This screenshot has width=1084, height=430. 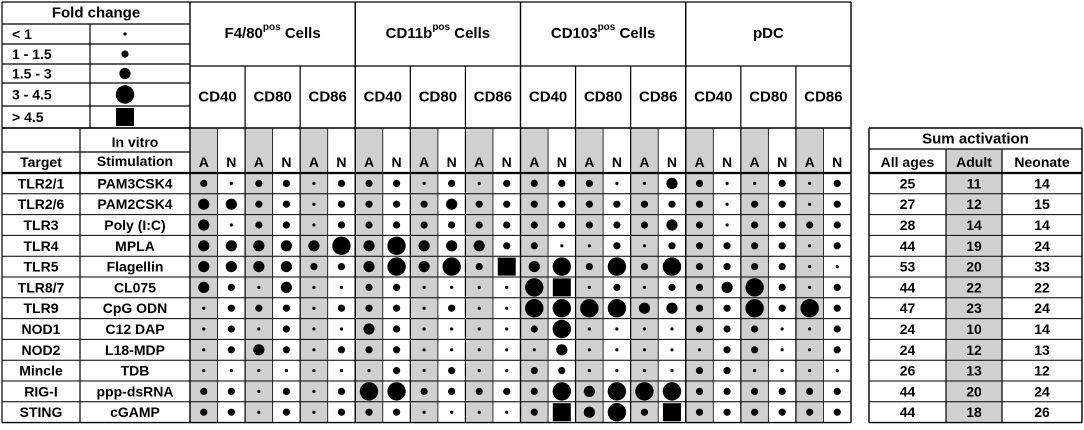 What do you see at coordinates (974, 246) in the screenshot?
I see `sum-value: 19` at bounding box center [974, 246].